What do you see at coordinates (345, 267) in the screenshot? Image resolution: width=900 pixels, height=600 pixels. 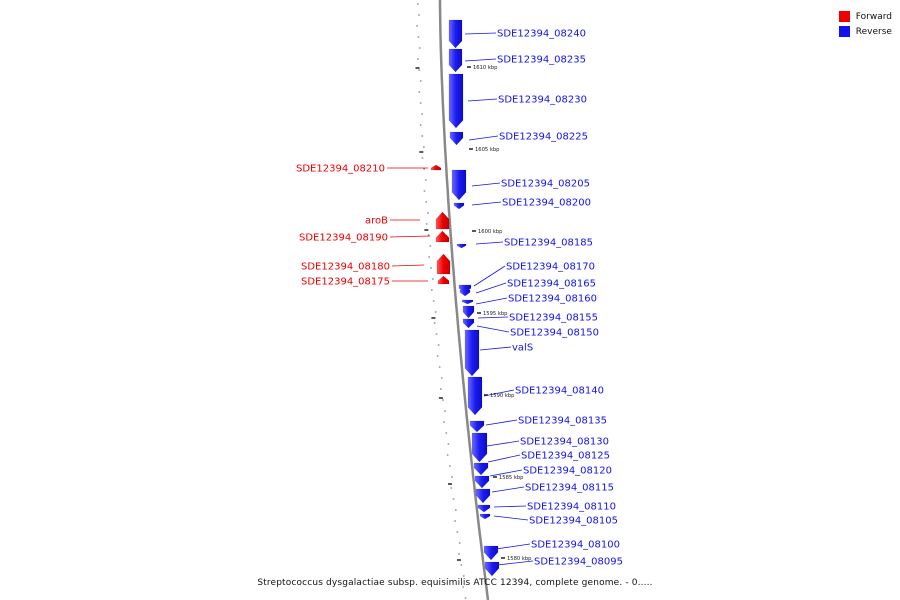 I see `forward-gene-label: SDE12394_08180` at bounding box center [345, 267].